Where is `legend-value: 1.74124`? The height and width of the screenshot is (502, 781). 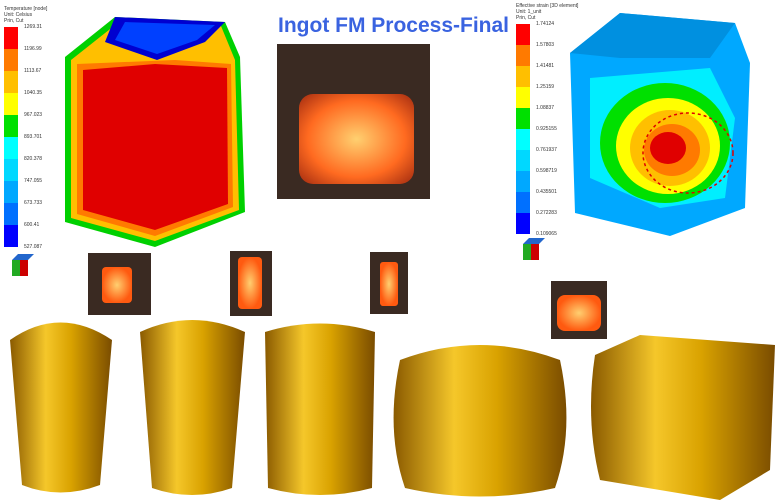
legend-value: 1.74124 is located at coordinates (545, 24).